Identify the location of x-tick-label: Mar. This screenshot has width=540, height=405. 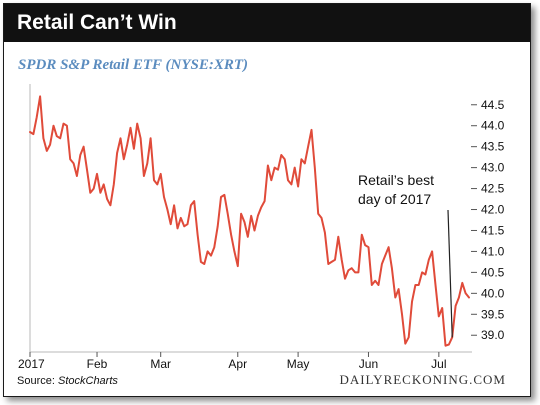
(160, 364).